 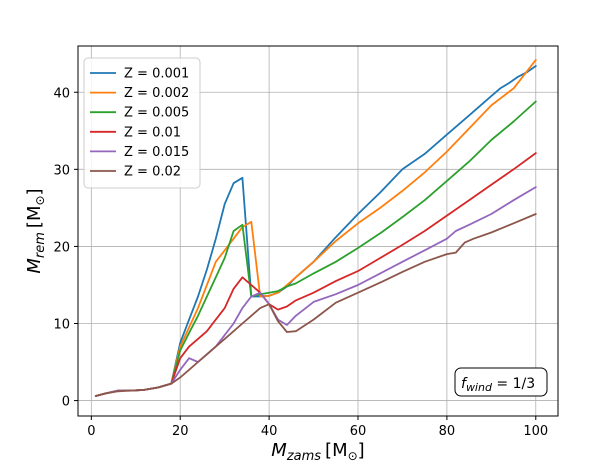 I want to click on annotation-box, so click(x=501, y=382).